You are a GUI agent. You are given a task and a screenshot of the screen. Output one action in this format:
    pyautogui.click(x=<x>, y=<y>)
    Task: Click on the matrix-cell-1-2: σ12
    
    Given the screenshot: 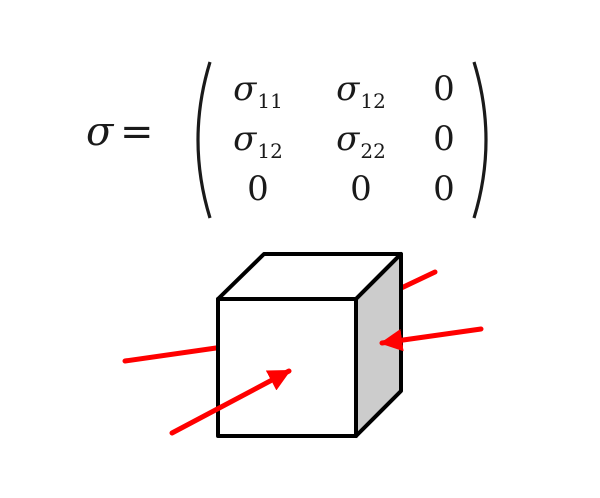 What is the action you would take?
    pyautogui.click(x=361, y=91)
    